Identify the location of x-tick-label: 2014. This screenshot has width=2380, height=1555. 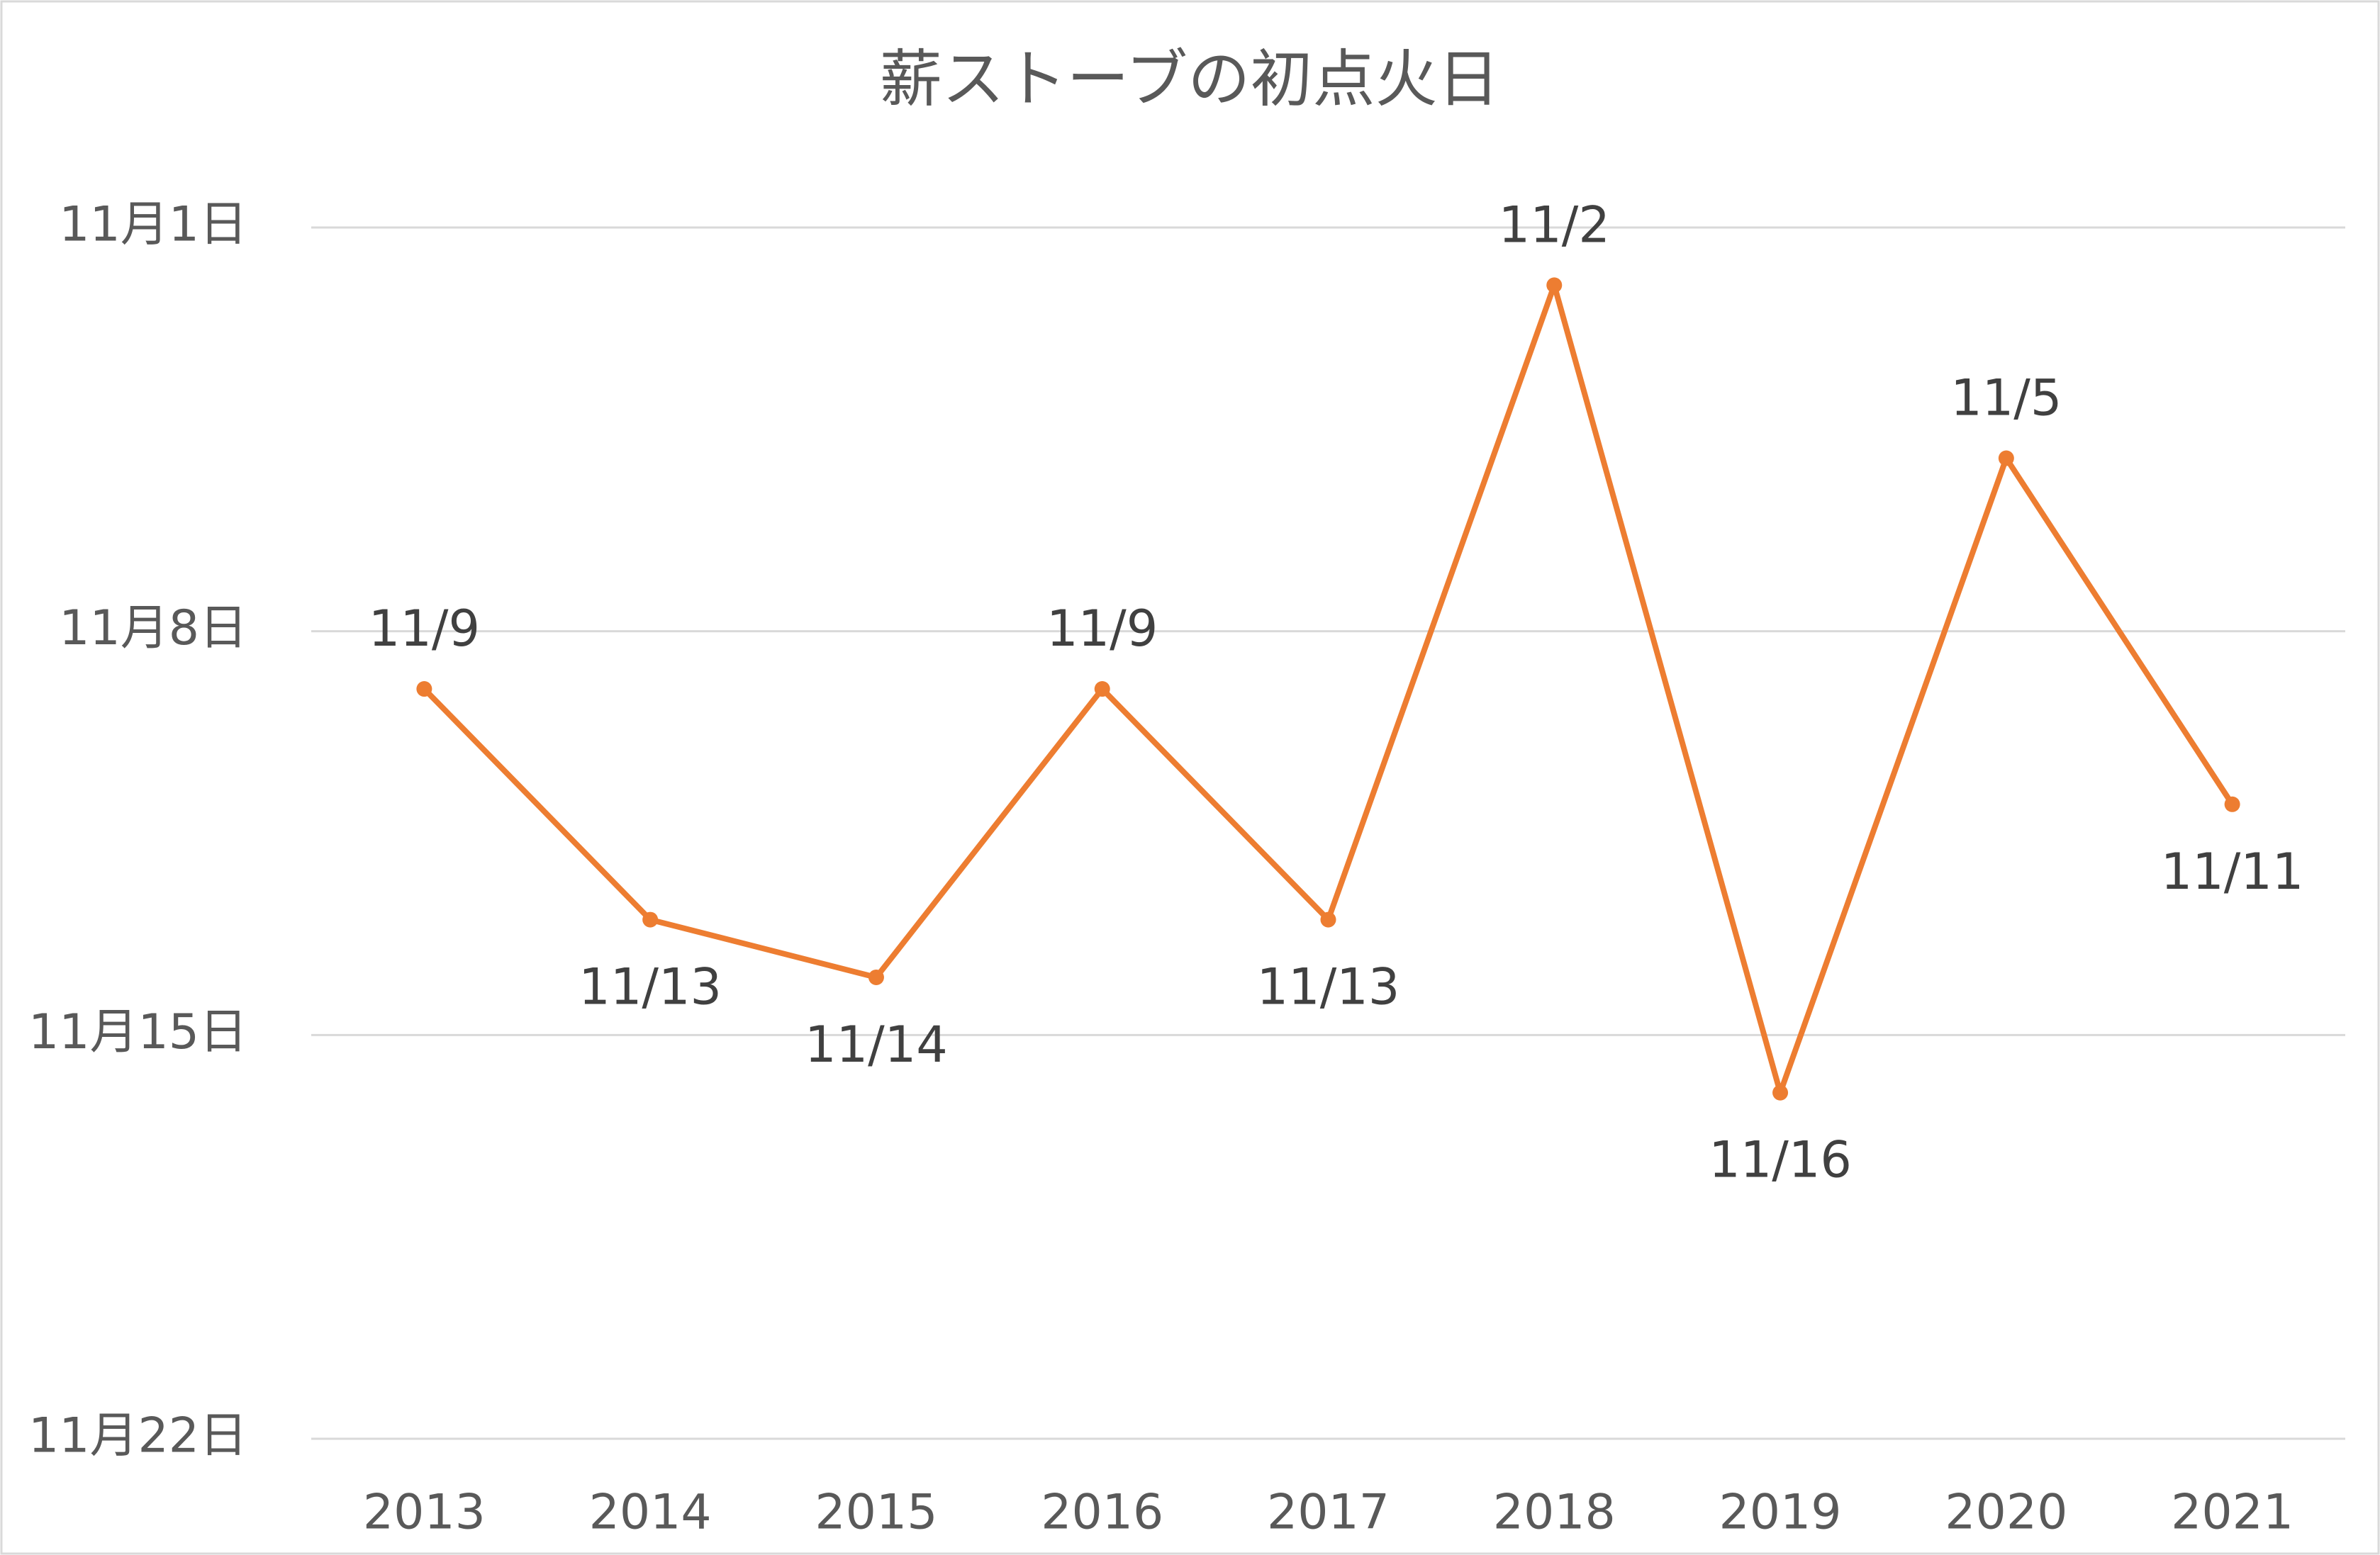
(650, 1513).